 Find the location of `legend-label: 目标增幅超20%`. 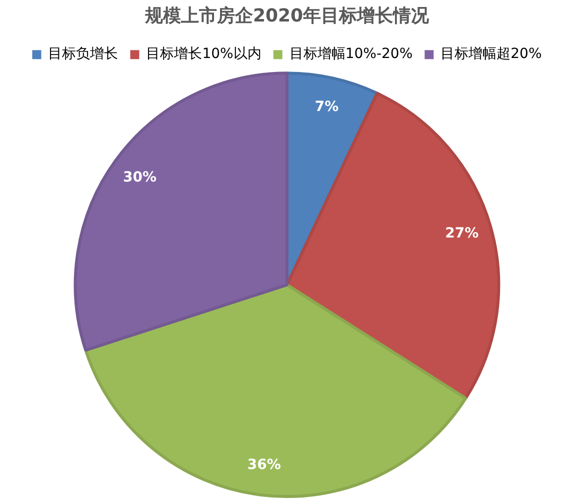

legend-label: 目标增幅超20% is located at coordinates (491, 54).